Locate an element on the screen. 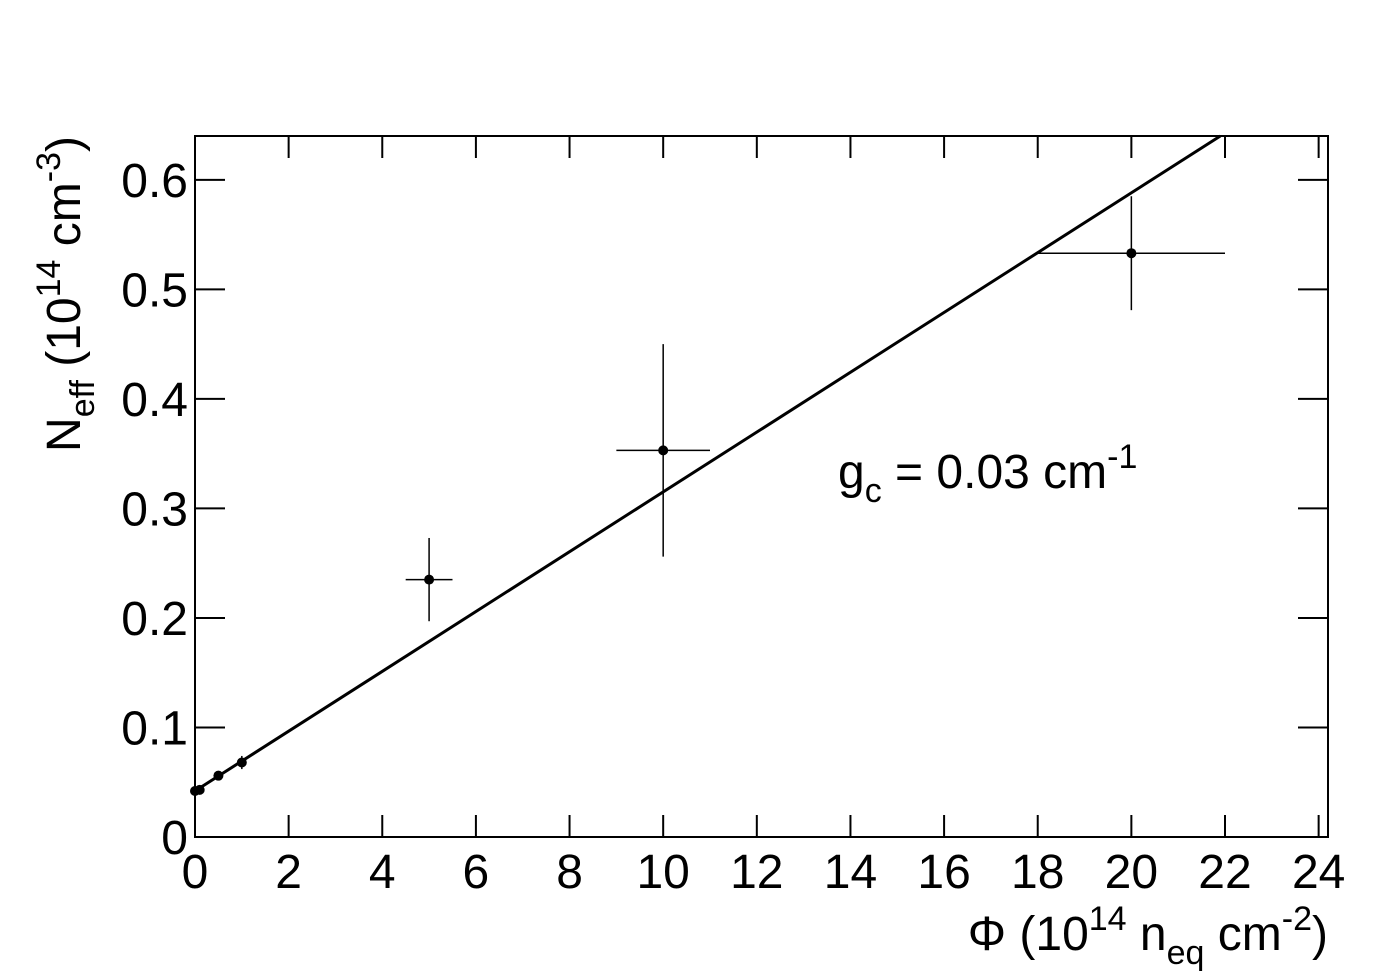  x-tick-label: 10 is located at coordinates (662, 872).